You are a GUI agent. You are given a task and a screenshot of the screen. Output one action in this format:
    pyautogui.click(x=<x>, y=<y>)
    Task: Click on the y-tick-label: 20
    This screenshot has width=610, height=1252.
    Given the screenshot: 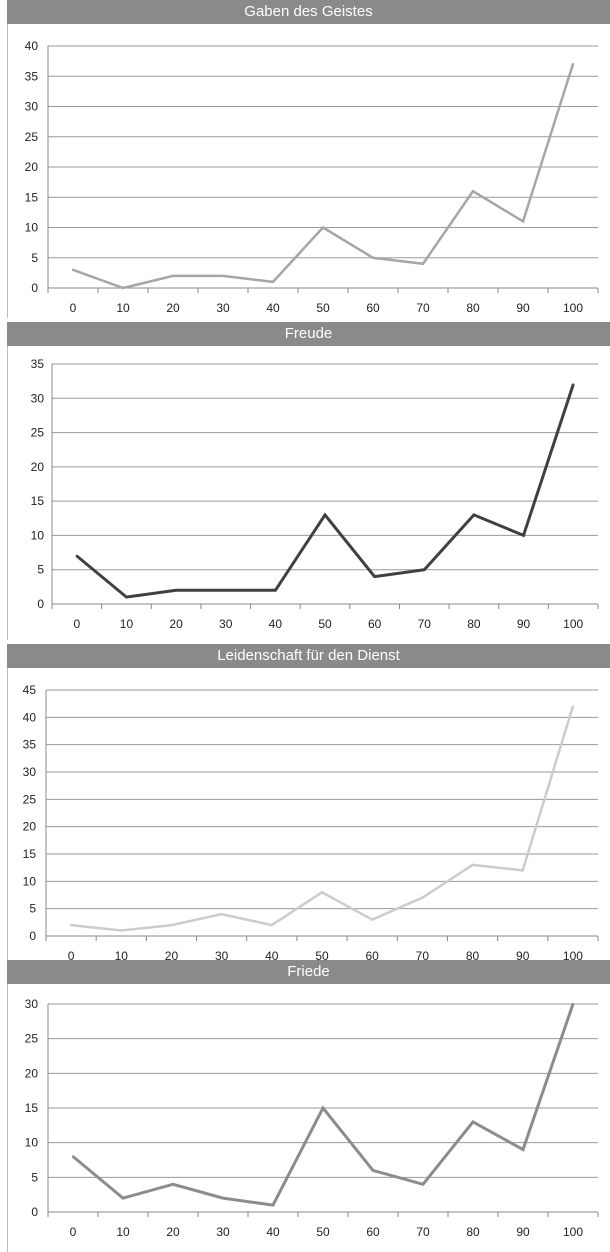 What is the action you would take?
    pyautogui.click(x=32, y=167)
    